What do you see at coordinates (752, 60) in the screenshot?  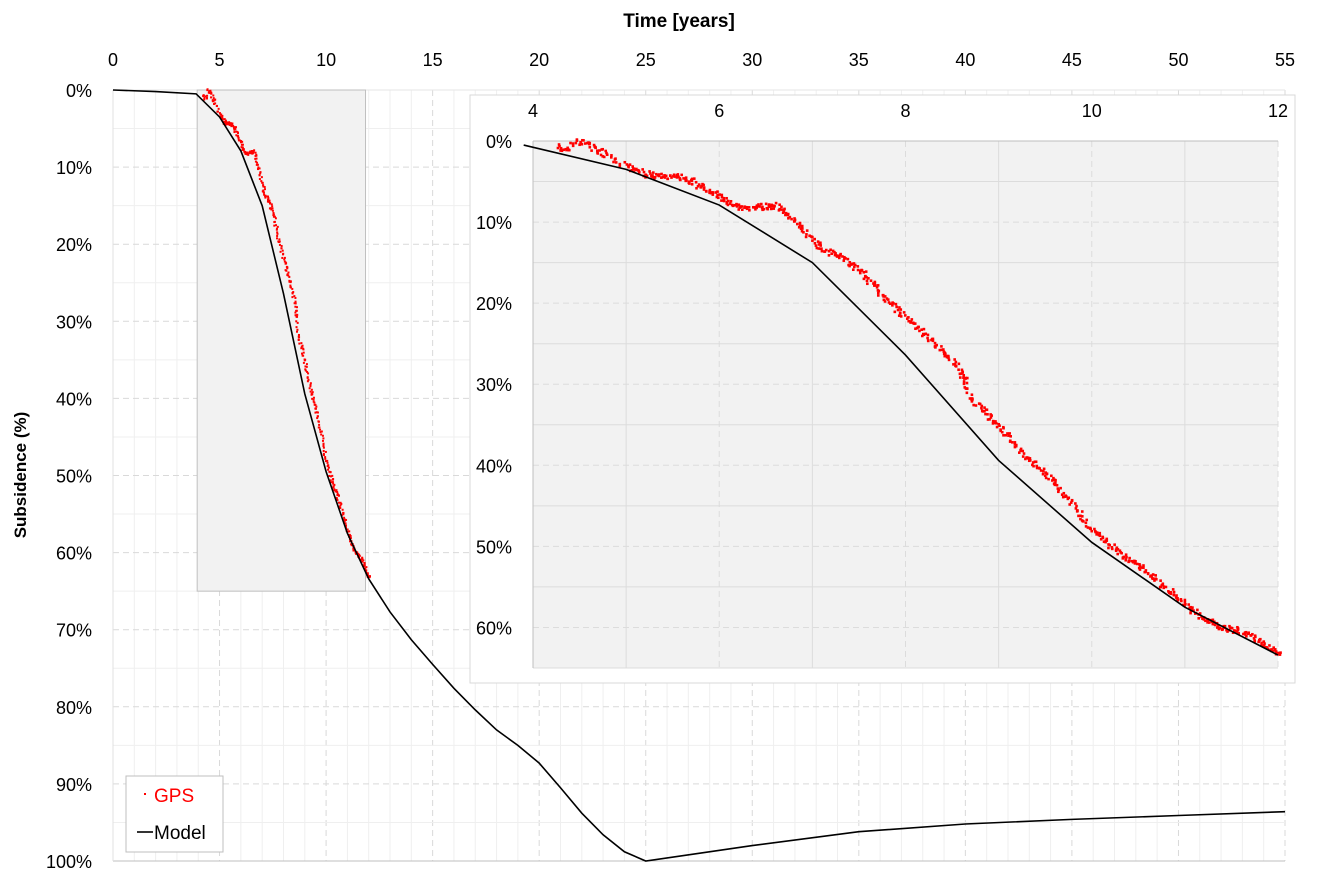 I see `x-tick-label: 30` at bounding box center [752, 60].